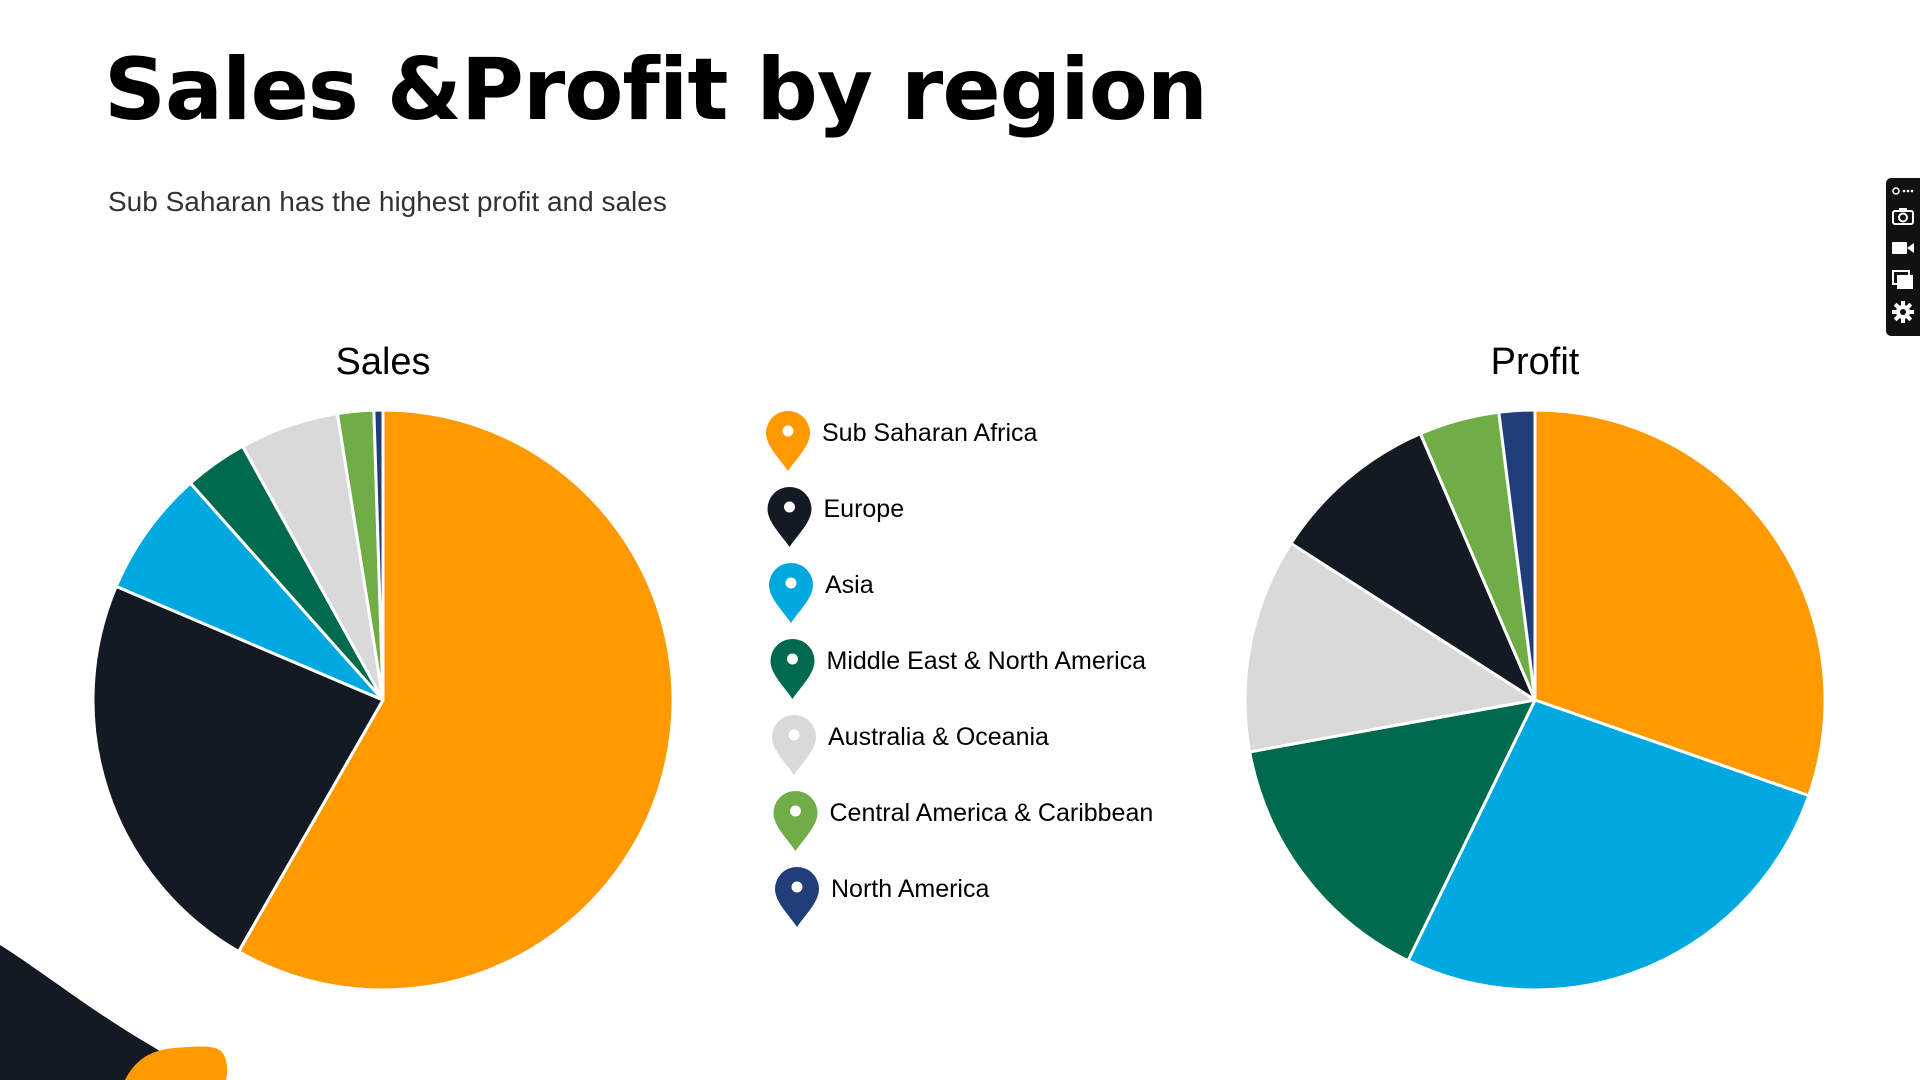 Image resolution: width=1920 pixels, height=1080 pixels. I want to click on profit-slice-asia, so click(1608, 845).